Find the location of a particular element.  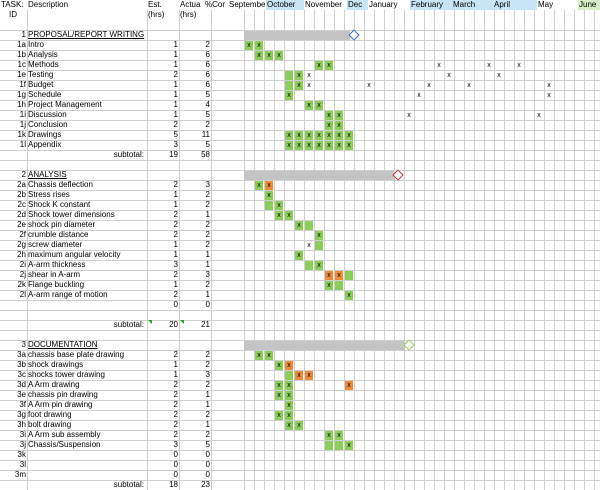

task-description: chassis pin drawing is located at coordinates (63, 394).